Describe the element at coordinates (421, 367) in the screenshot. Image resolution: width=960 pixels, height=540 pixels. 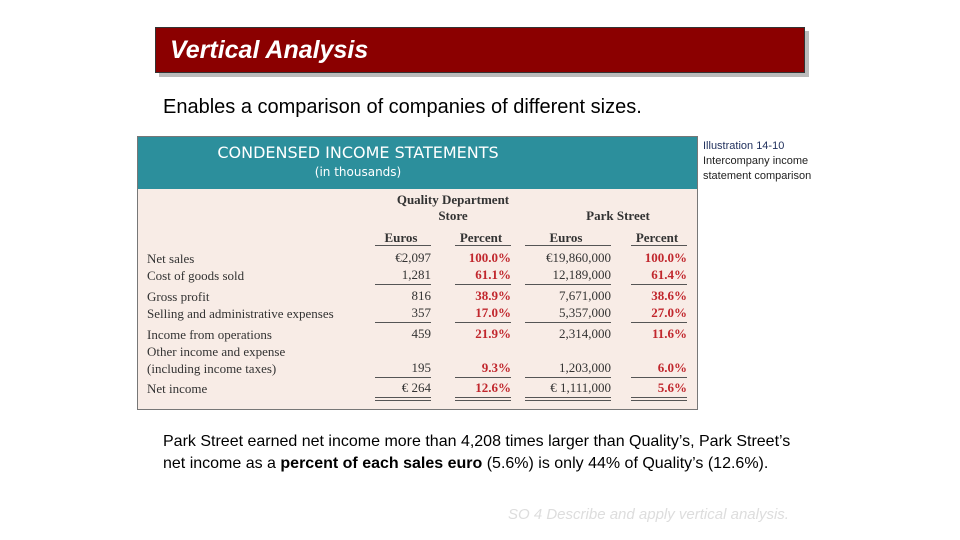
I see `euro-cell: 195` at that location.